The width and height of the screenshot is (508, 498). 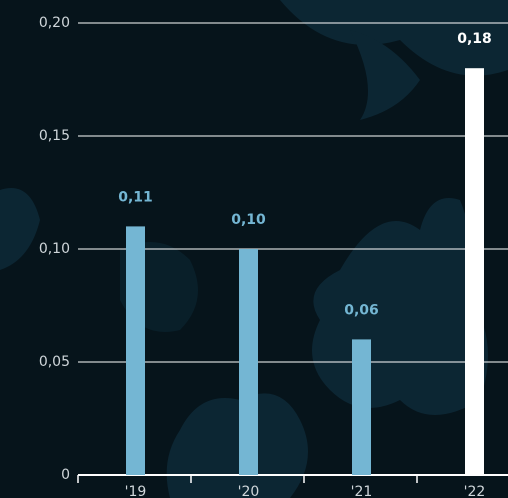 I want to click on y-tick-label: 0,15, so click(x=54, y=136).